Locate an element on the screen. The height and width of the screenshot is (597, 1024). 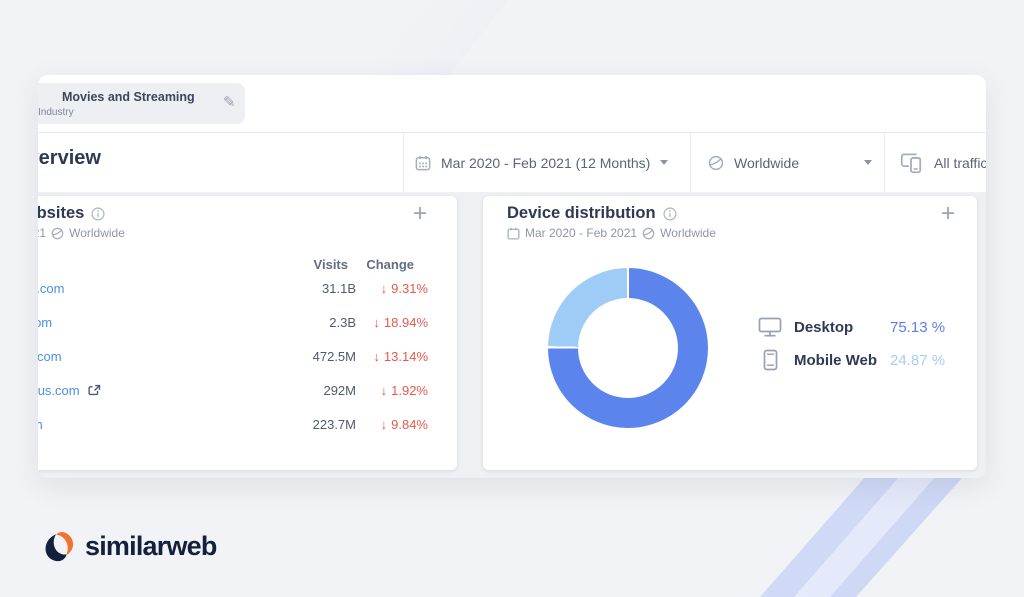
change-value: ↓ 9.31% is located at coordinates (404, 288).